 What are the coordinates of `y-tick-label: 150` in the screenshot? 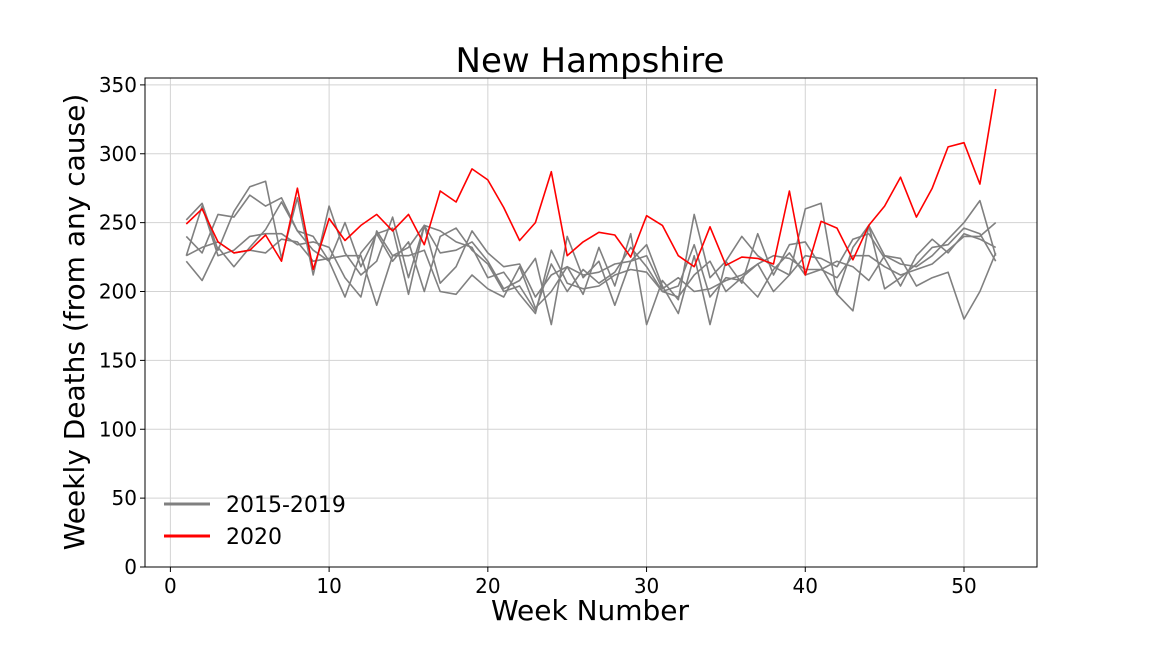 It's located at (118, 360).